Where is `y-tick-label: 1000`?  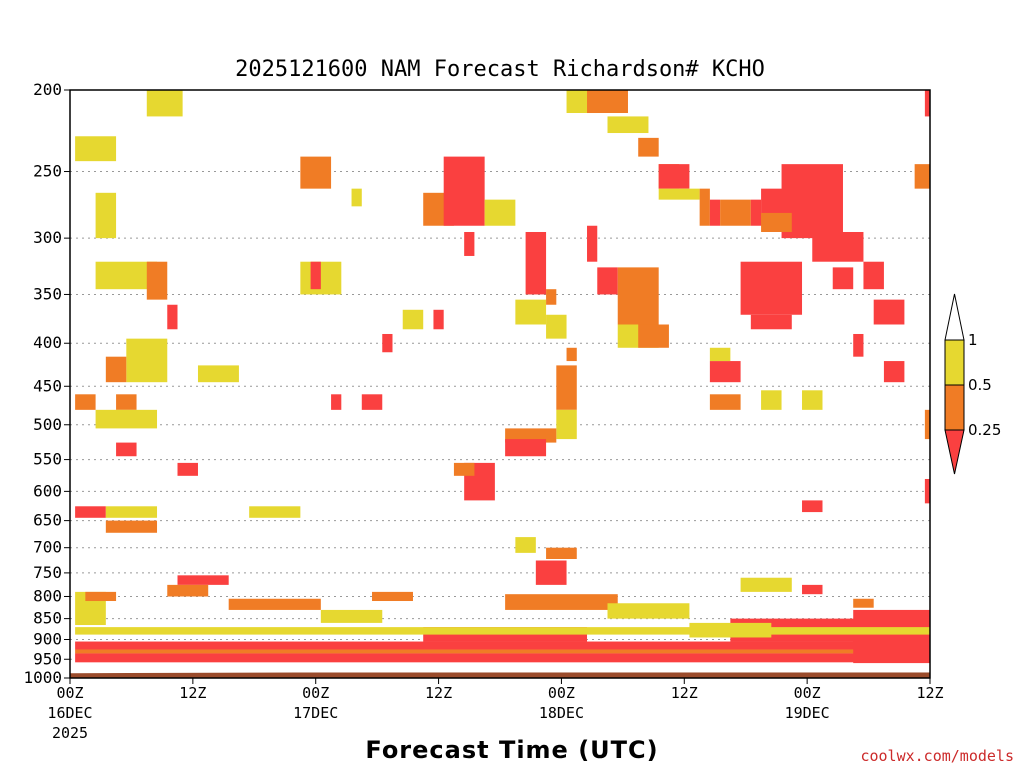
y-tick-label: 1000 is located at coordinates (42, 677).